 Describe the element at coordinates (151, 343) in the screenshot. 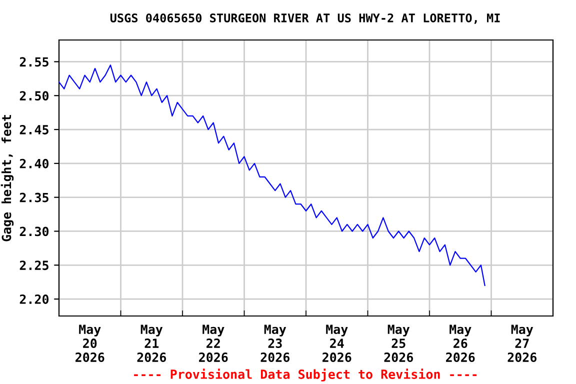

I see `x-tick-label: May 21 2026` at that location.